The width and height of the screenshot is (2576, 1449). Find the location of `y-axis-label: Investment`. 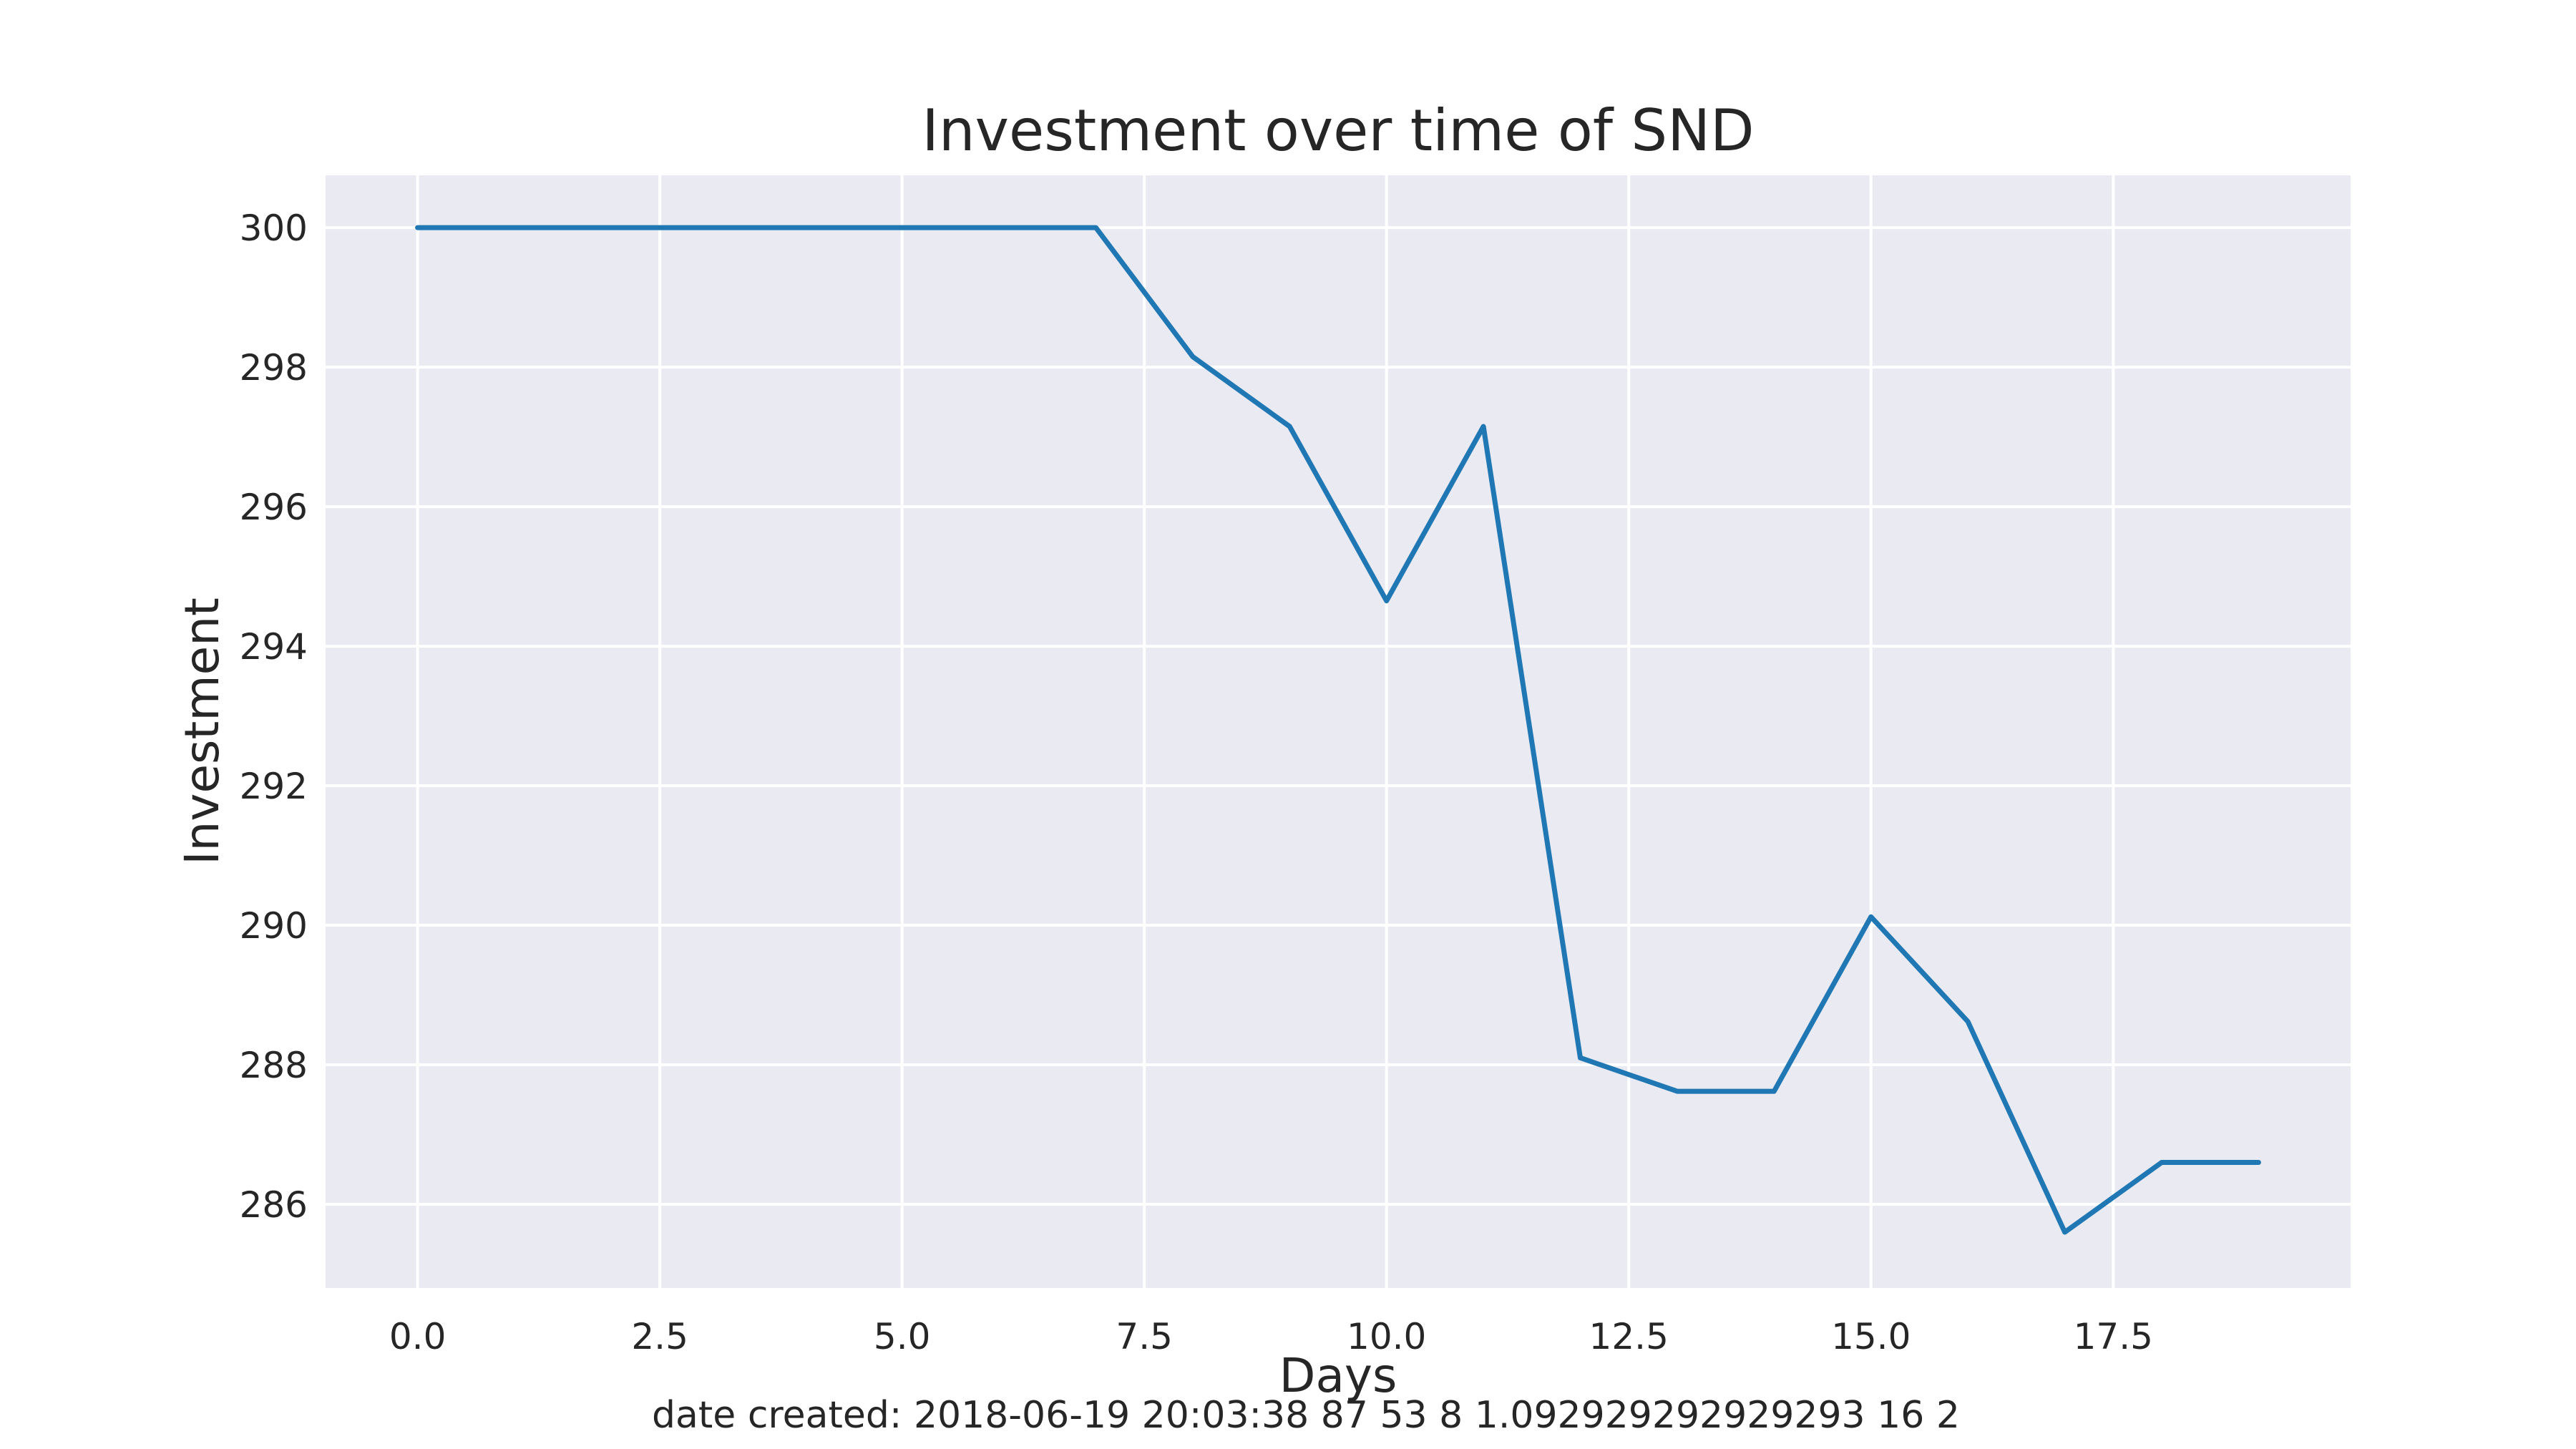

y-axis-label: Investment is located at coordinates (202, 731).